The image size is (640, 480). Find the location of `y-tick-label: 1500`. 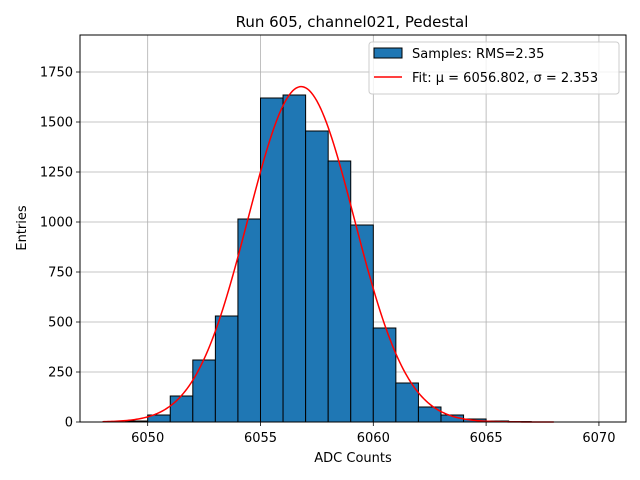

y-tick-label: 1500 is located at coordinates (56, 123).